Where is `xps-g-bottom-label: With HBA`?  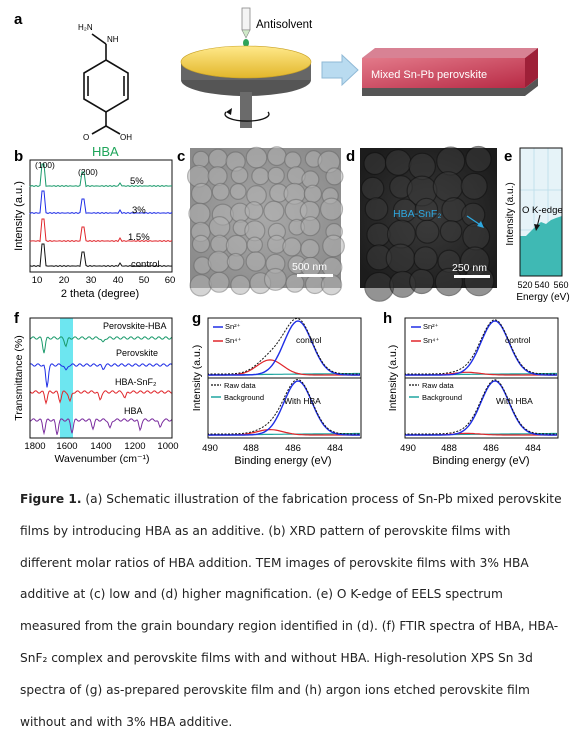 xps-g-bottom-label: With HBA is located at coordinates (302, 401).